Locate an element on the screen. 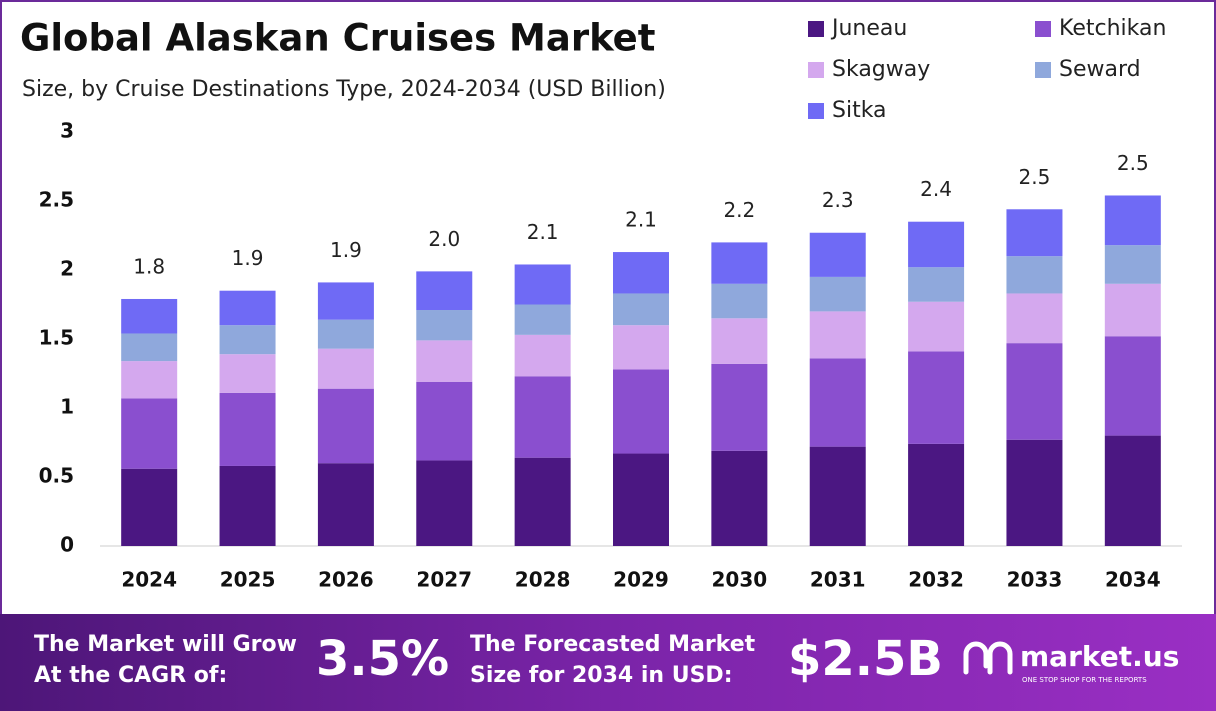 The image size is (1216, 711). x-tick-label: 2024 is located at coordinates (149, 580).